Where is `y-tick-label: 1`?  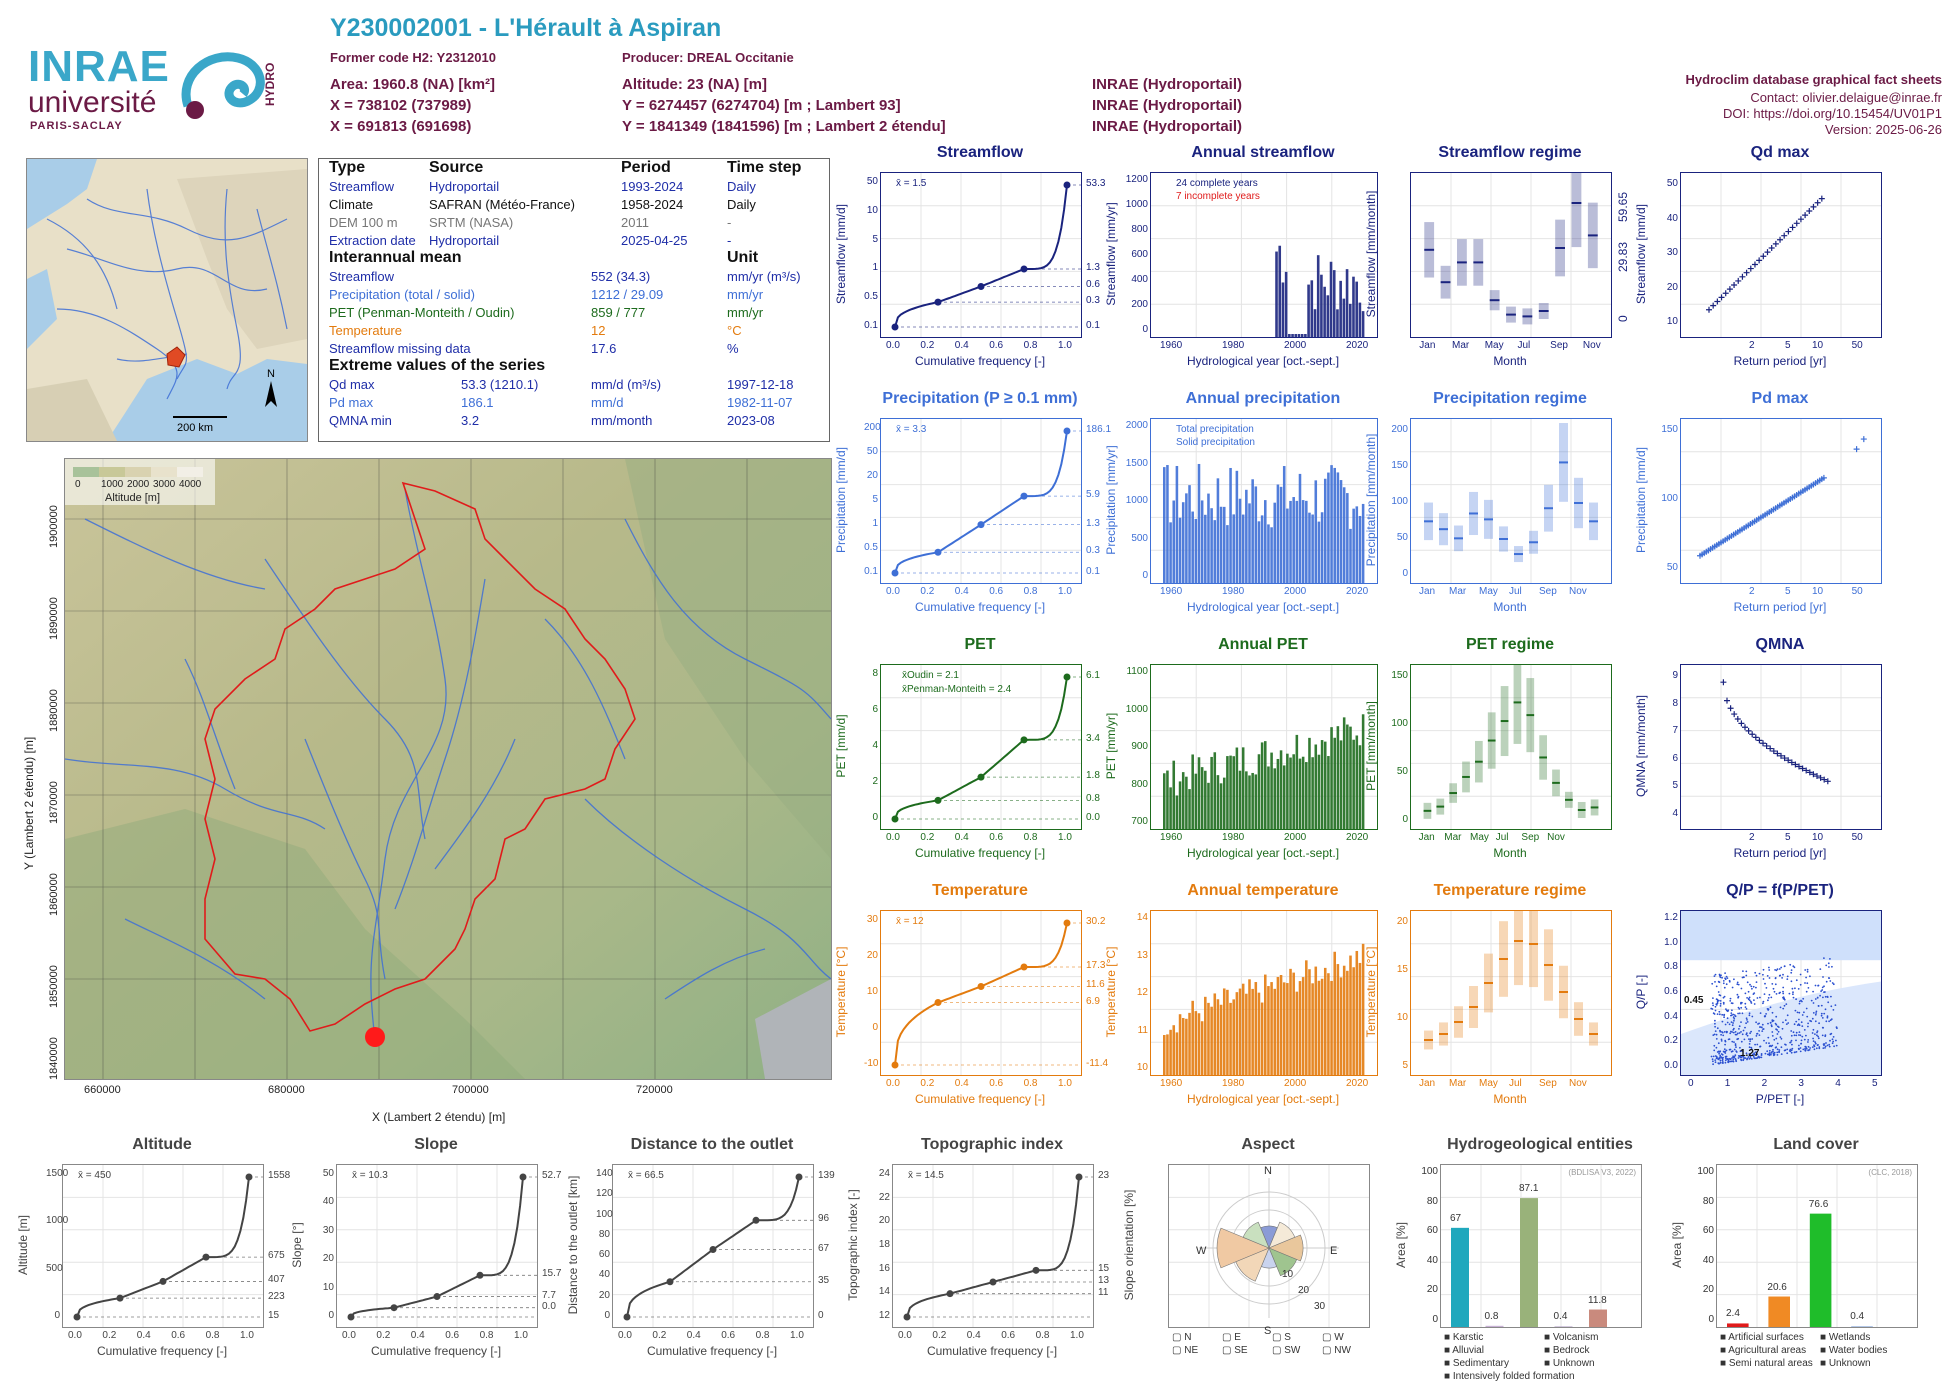
y-tick-label: 1 is located at coordinates (875, 268).